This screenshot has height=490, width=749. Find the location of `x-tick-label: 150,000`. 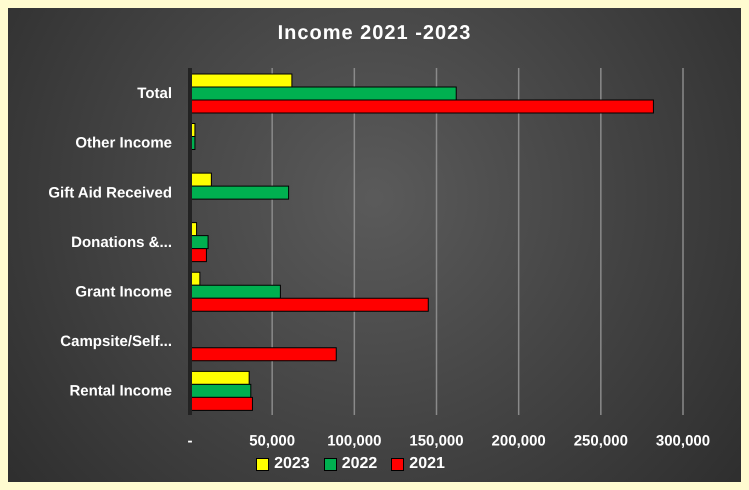

x-tick-label: 150,000 is located at coordinates (436, 441).